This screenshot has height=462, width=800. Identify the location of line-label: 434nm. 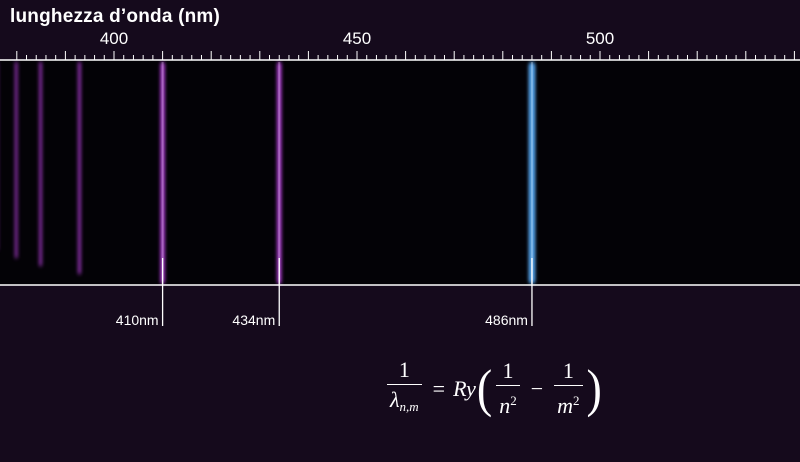
(253, 320).